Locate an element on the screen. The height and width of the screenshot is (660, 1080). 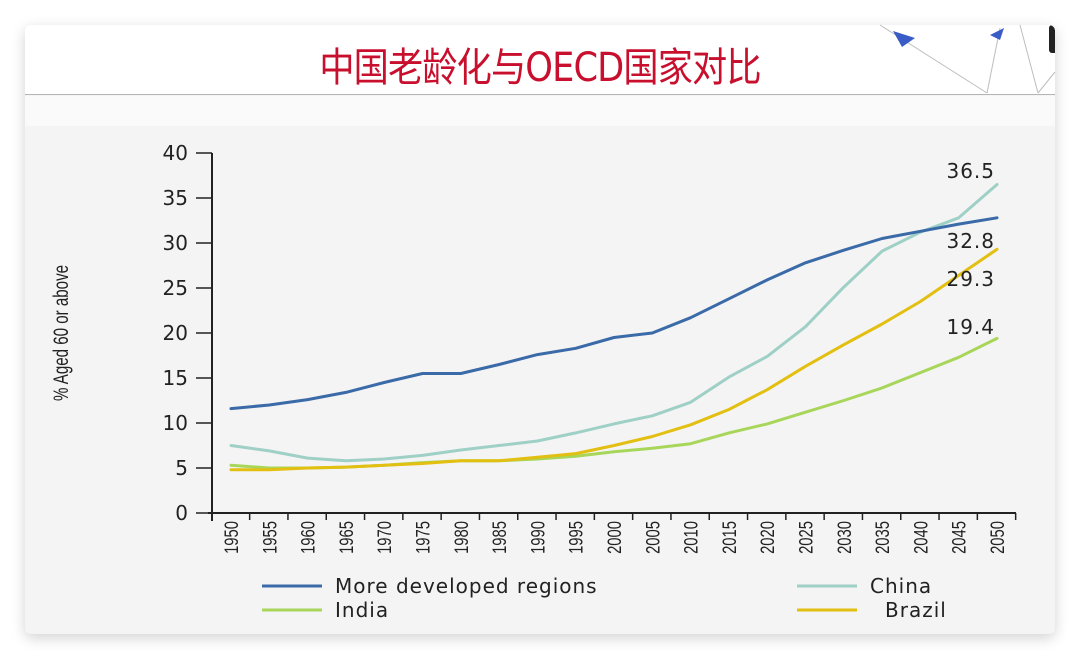
x-tick-label: 1965 is located at coordinates (346, 537).